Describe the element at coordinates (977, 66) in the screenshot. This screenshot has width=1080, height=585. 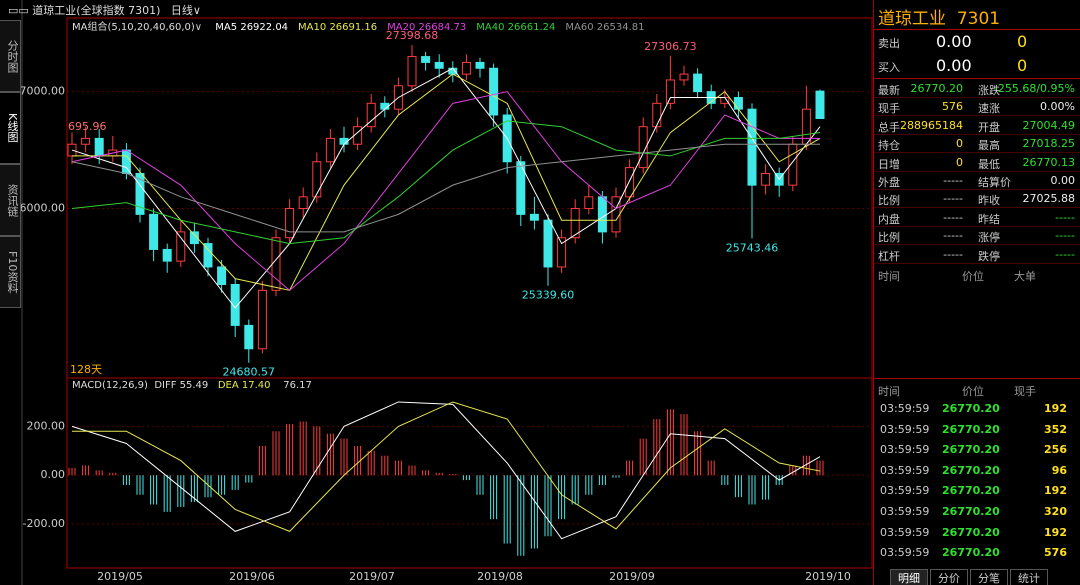
I see `order-row: 买入 0.00 0` at that location.